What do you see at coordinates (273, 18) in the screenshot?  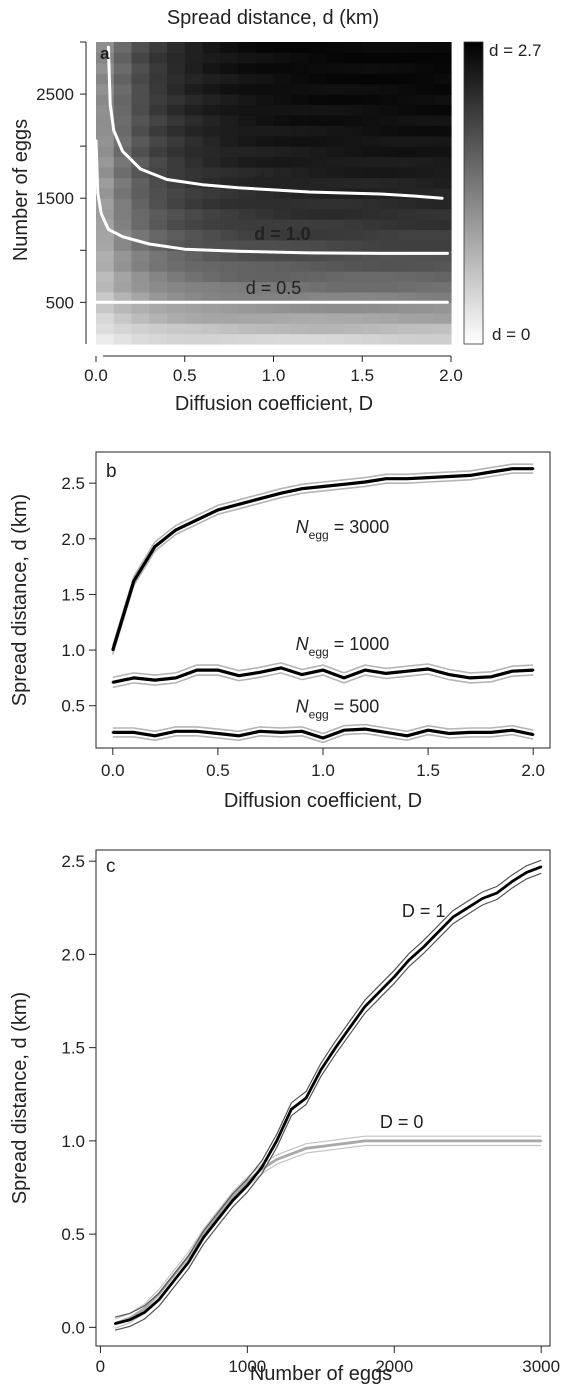 I see `chart-title: Spread distance, d (km)` at bounding box center [273, 18].